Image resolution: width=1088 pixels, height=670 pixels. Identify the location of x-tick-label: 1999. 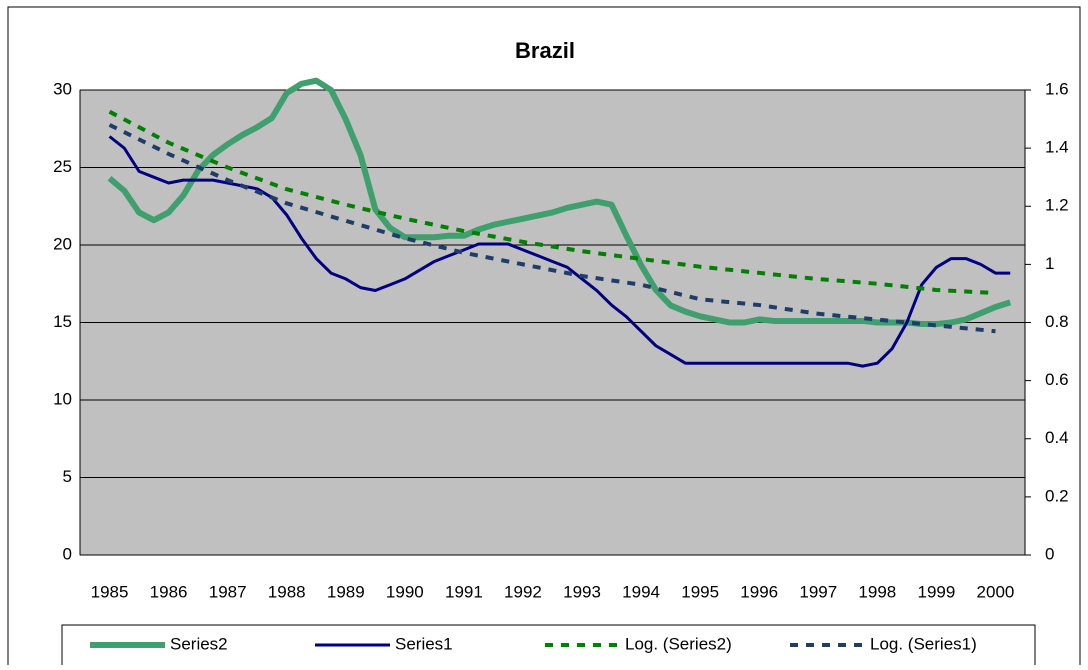
(936, 591).